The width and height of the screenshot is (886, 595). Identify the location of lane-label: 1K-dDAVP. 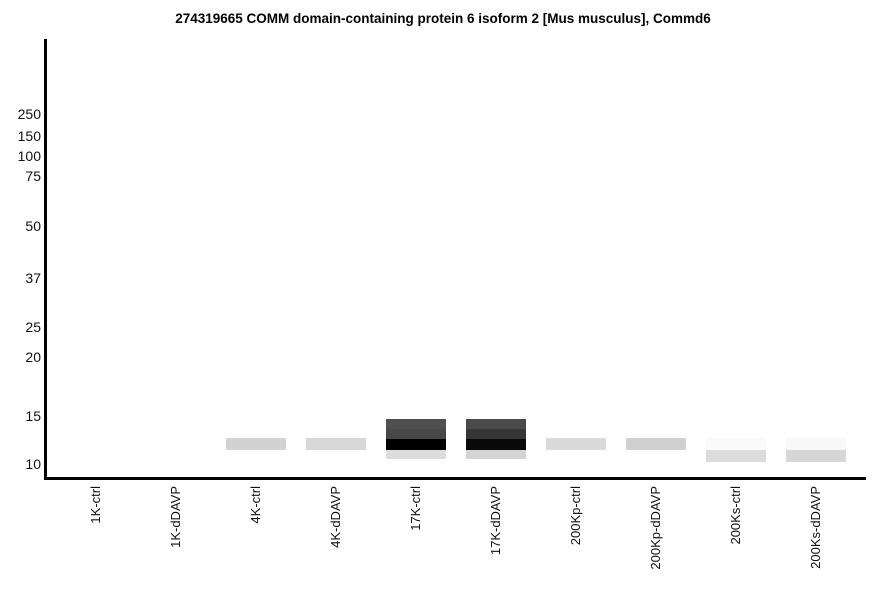
(175, 517).